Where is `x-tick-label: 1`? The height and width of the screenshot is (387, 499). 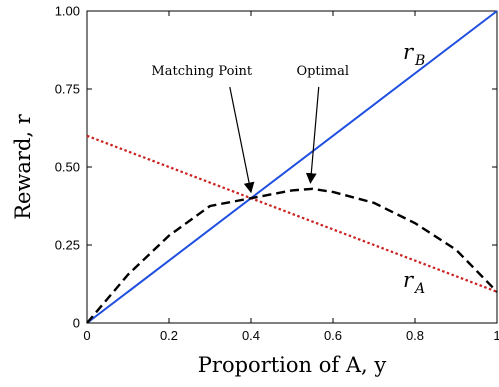 x-tick-label: 1 is located at coordinates (496, 335).